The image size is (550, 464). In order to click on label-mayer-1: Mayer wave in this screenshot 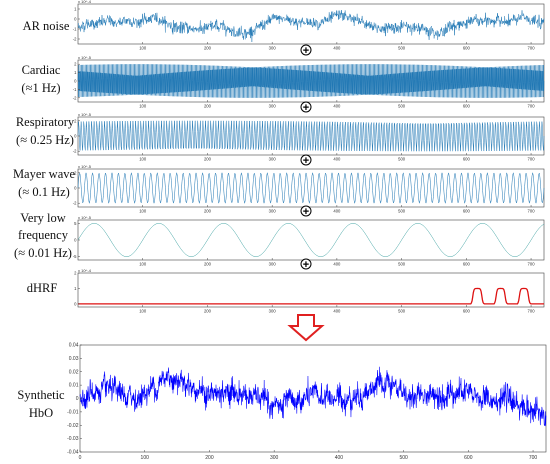, I will do `click(44, 174)`.